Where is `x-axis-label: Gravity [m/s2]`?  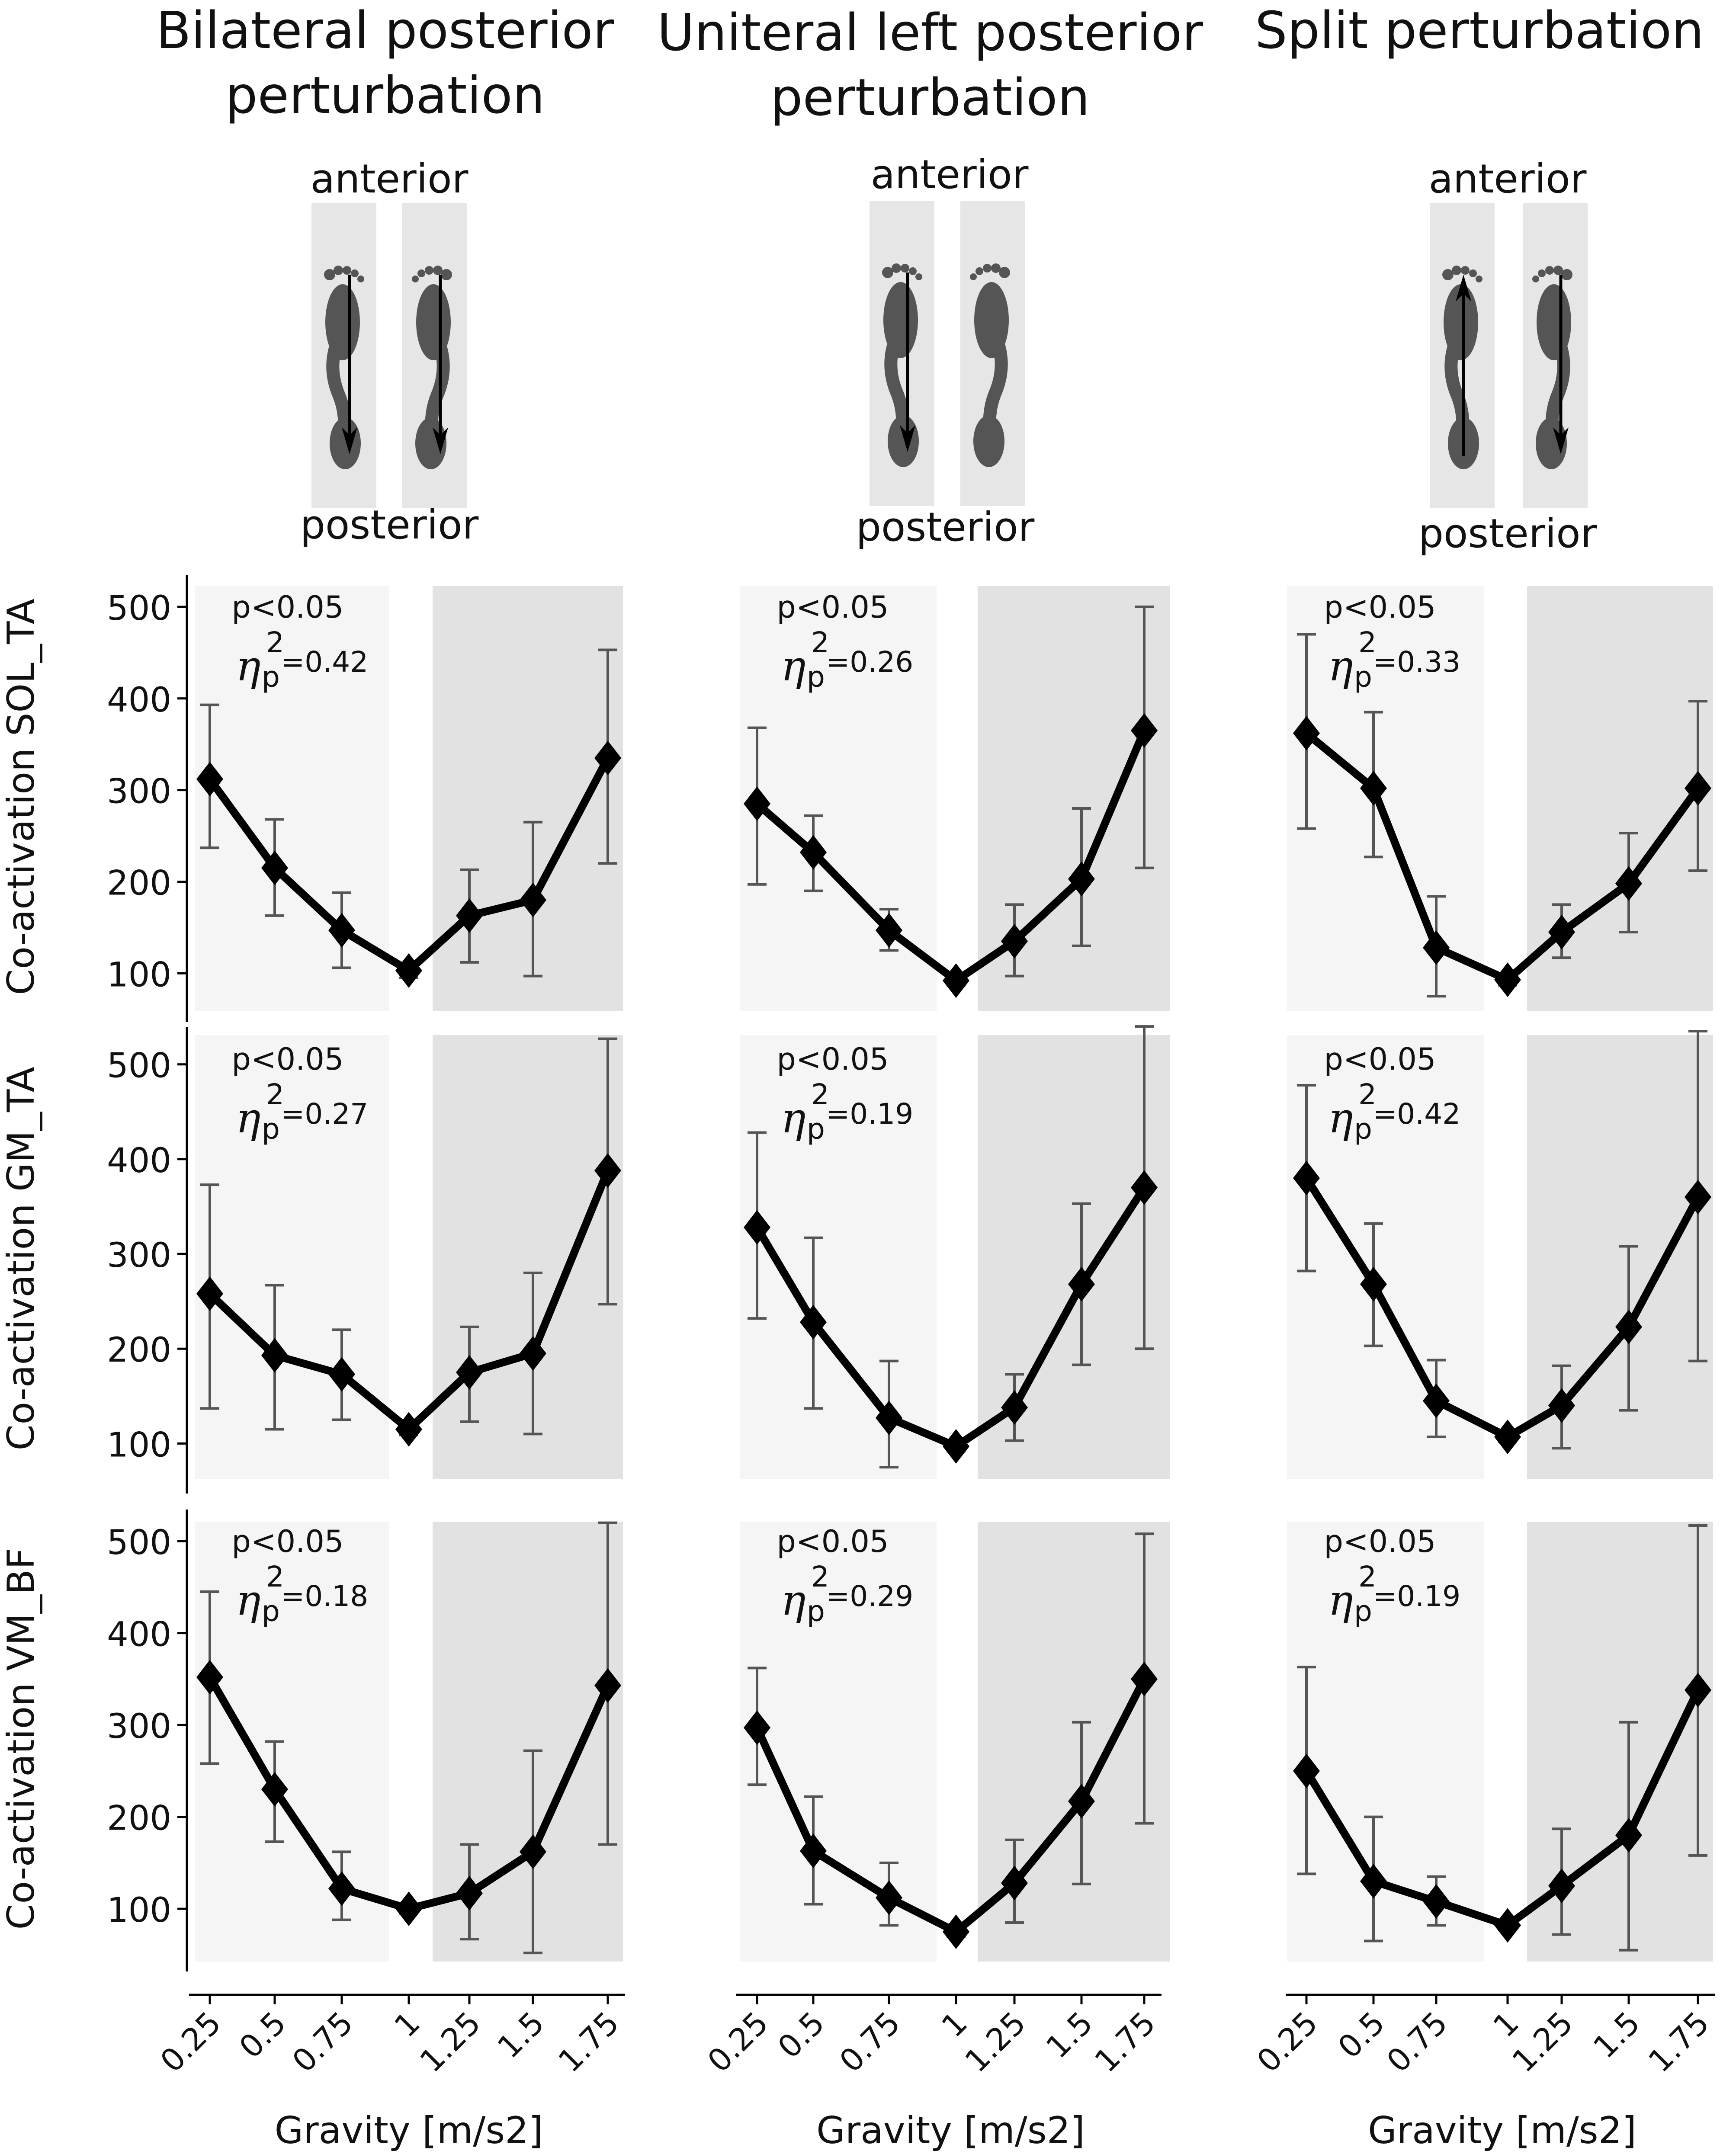
x-axis-label: Gravity [m/s2] is located at coordinates (409, 2131).